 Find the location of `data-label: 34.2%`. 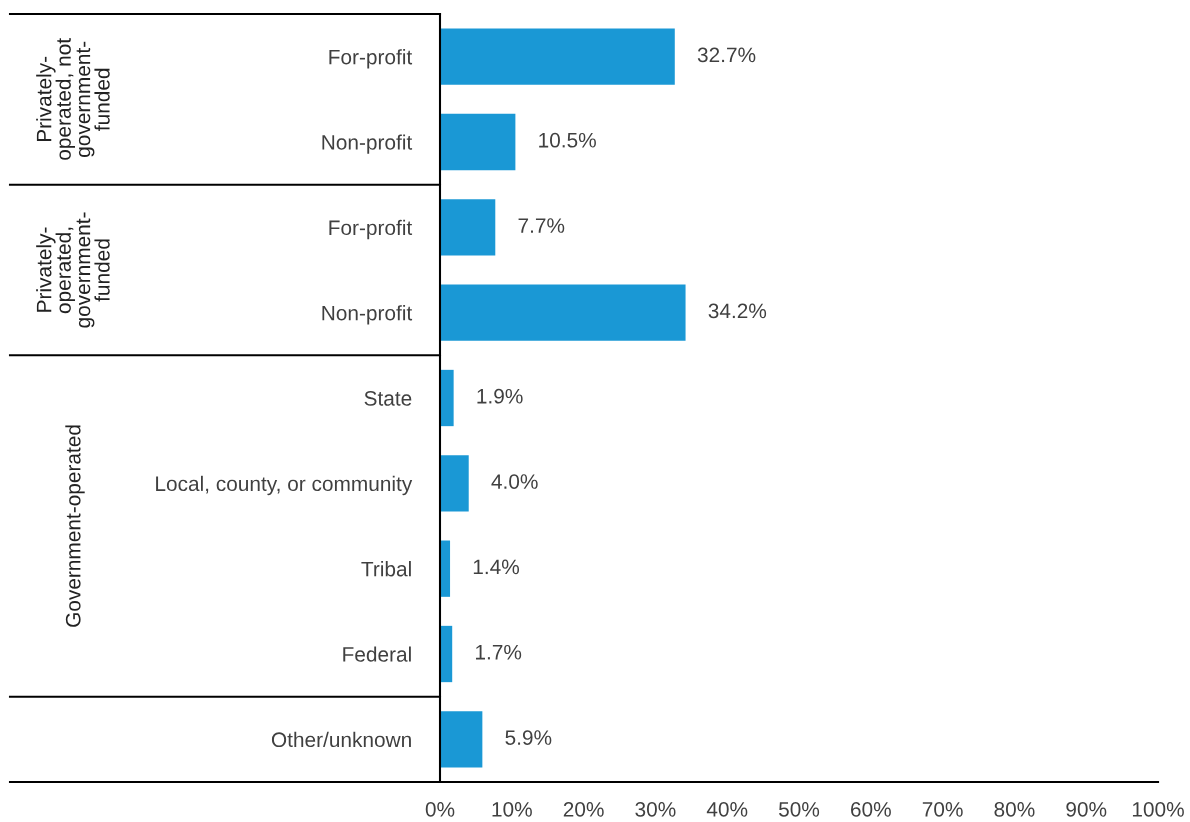

data-label: 34.2% is located at coordinates (737, 311).